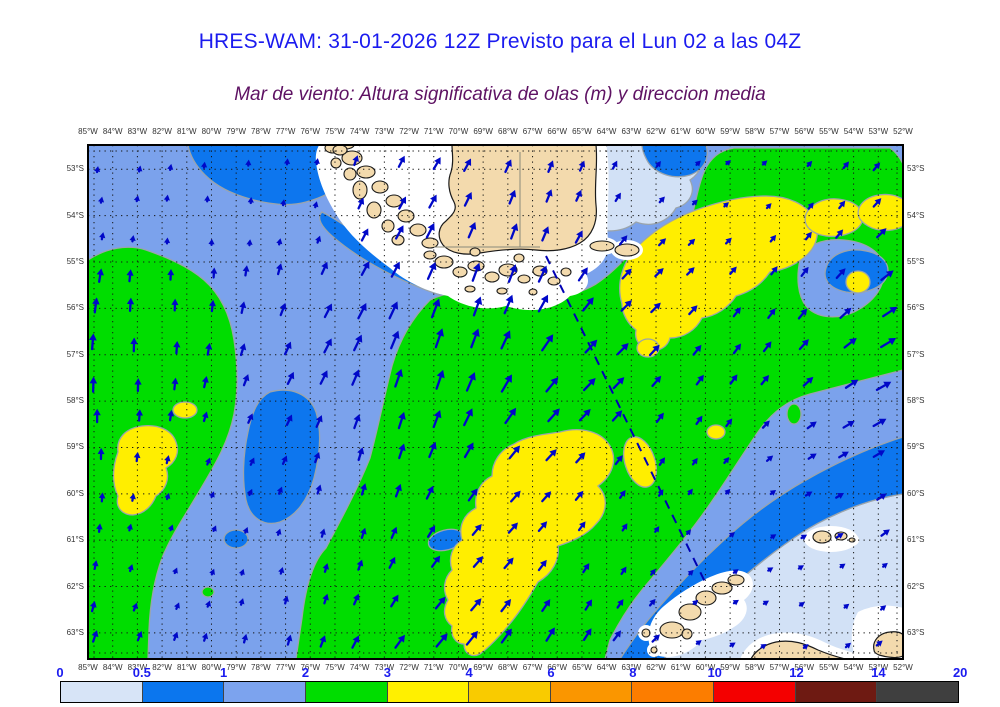 The height and width of the screenshot is (707, 1000). Describe the element at coordinates (916, 493) in the screenshot. I see `lat-label-right: 60°S` at that location.